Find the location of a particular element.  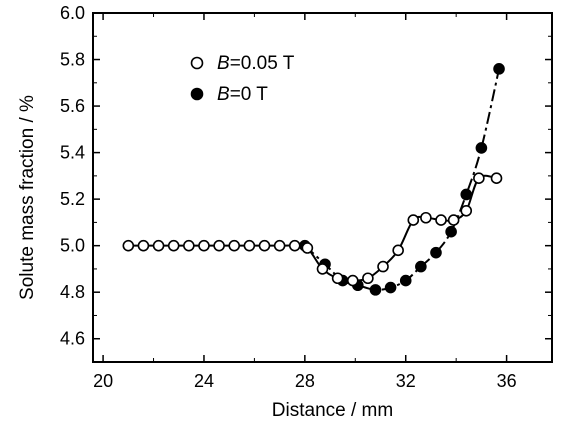

y-tick-label: 5.2 is located at coordinates (72, 199).